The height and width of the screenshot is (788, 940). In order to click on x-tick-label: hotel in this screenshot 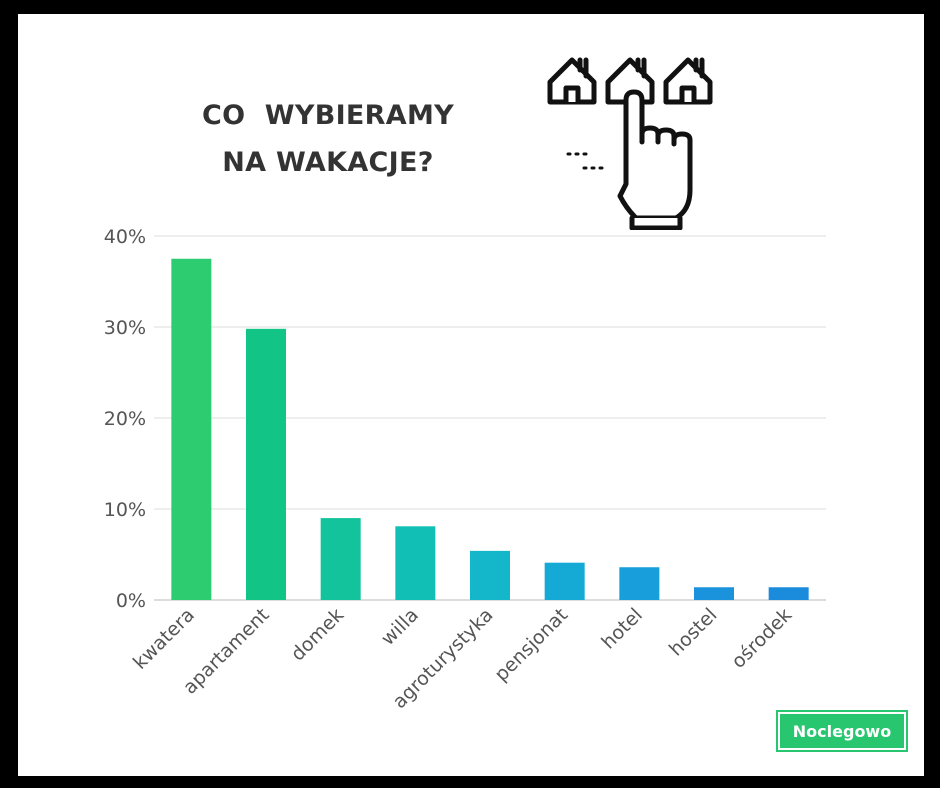, I will do `click(622, 629)`.